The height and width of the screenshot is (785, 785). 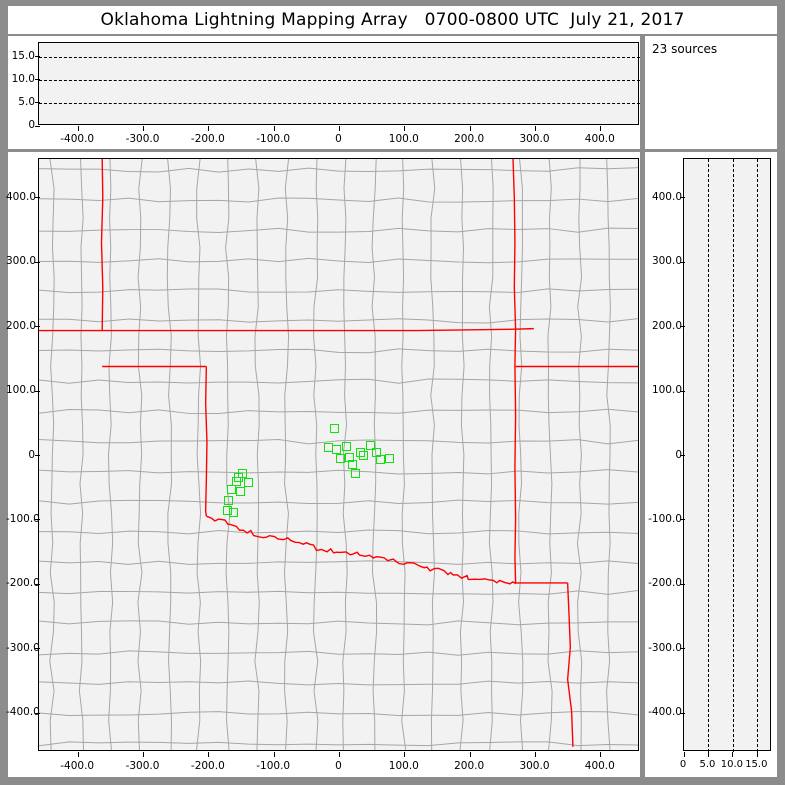 I want to click on source-count-label: 23 sources, so click(x=685, y=49).